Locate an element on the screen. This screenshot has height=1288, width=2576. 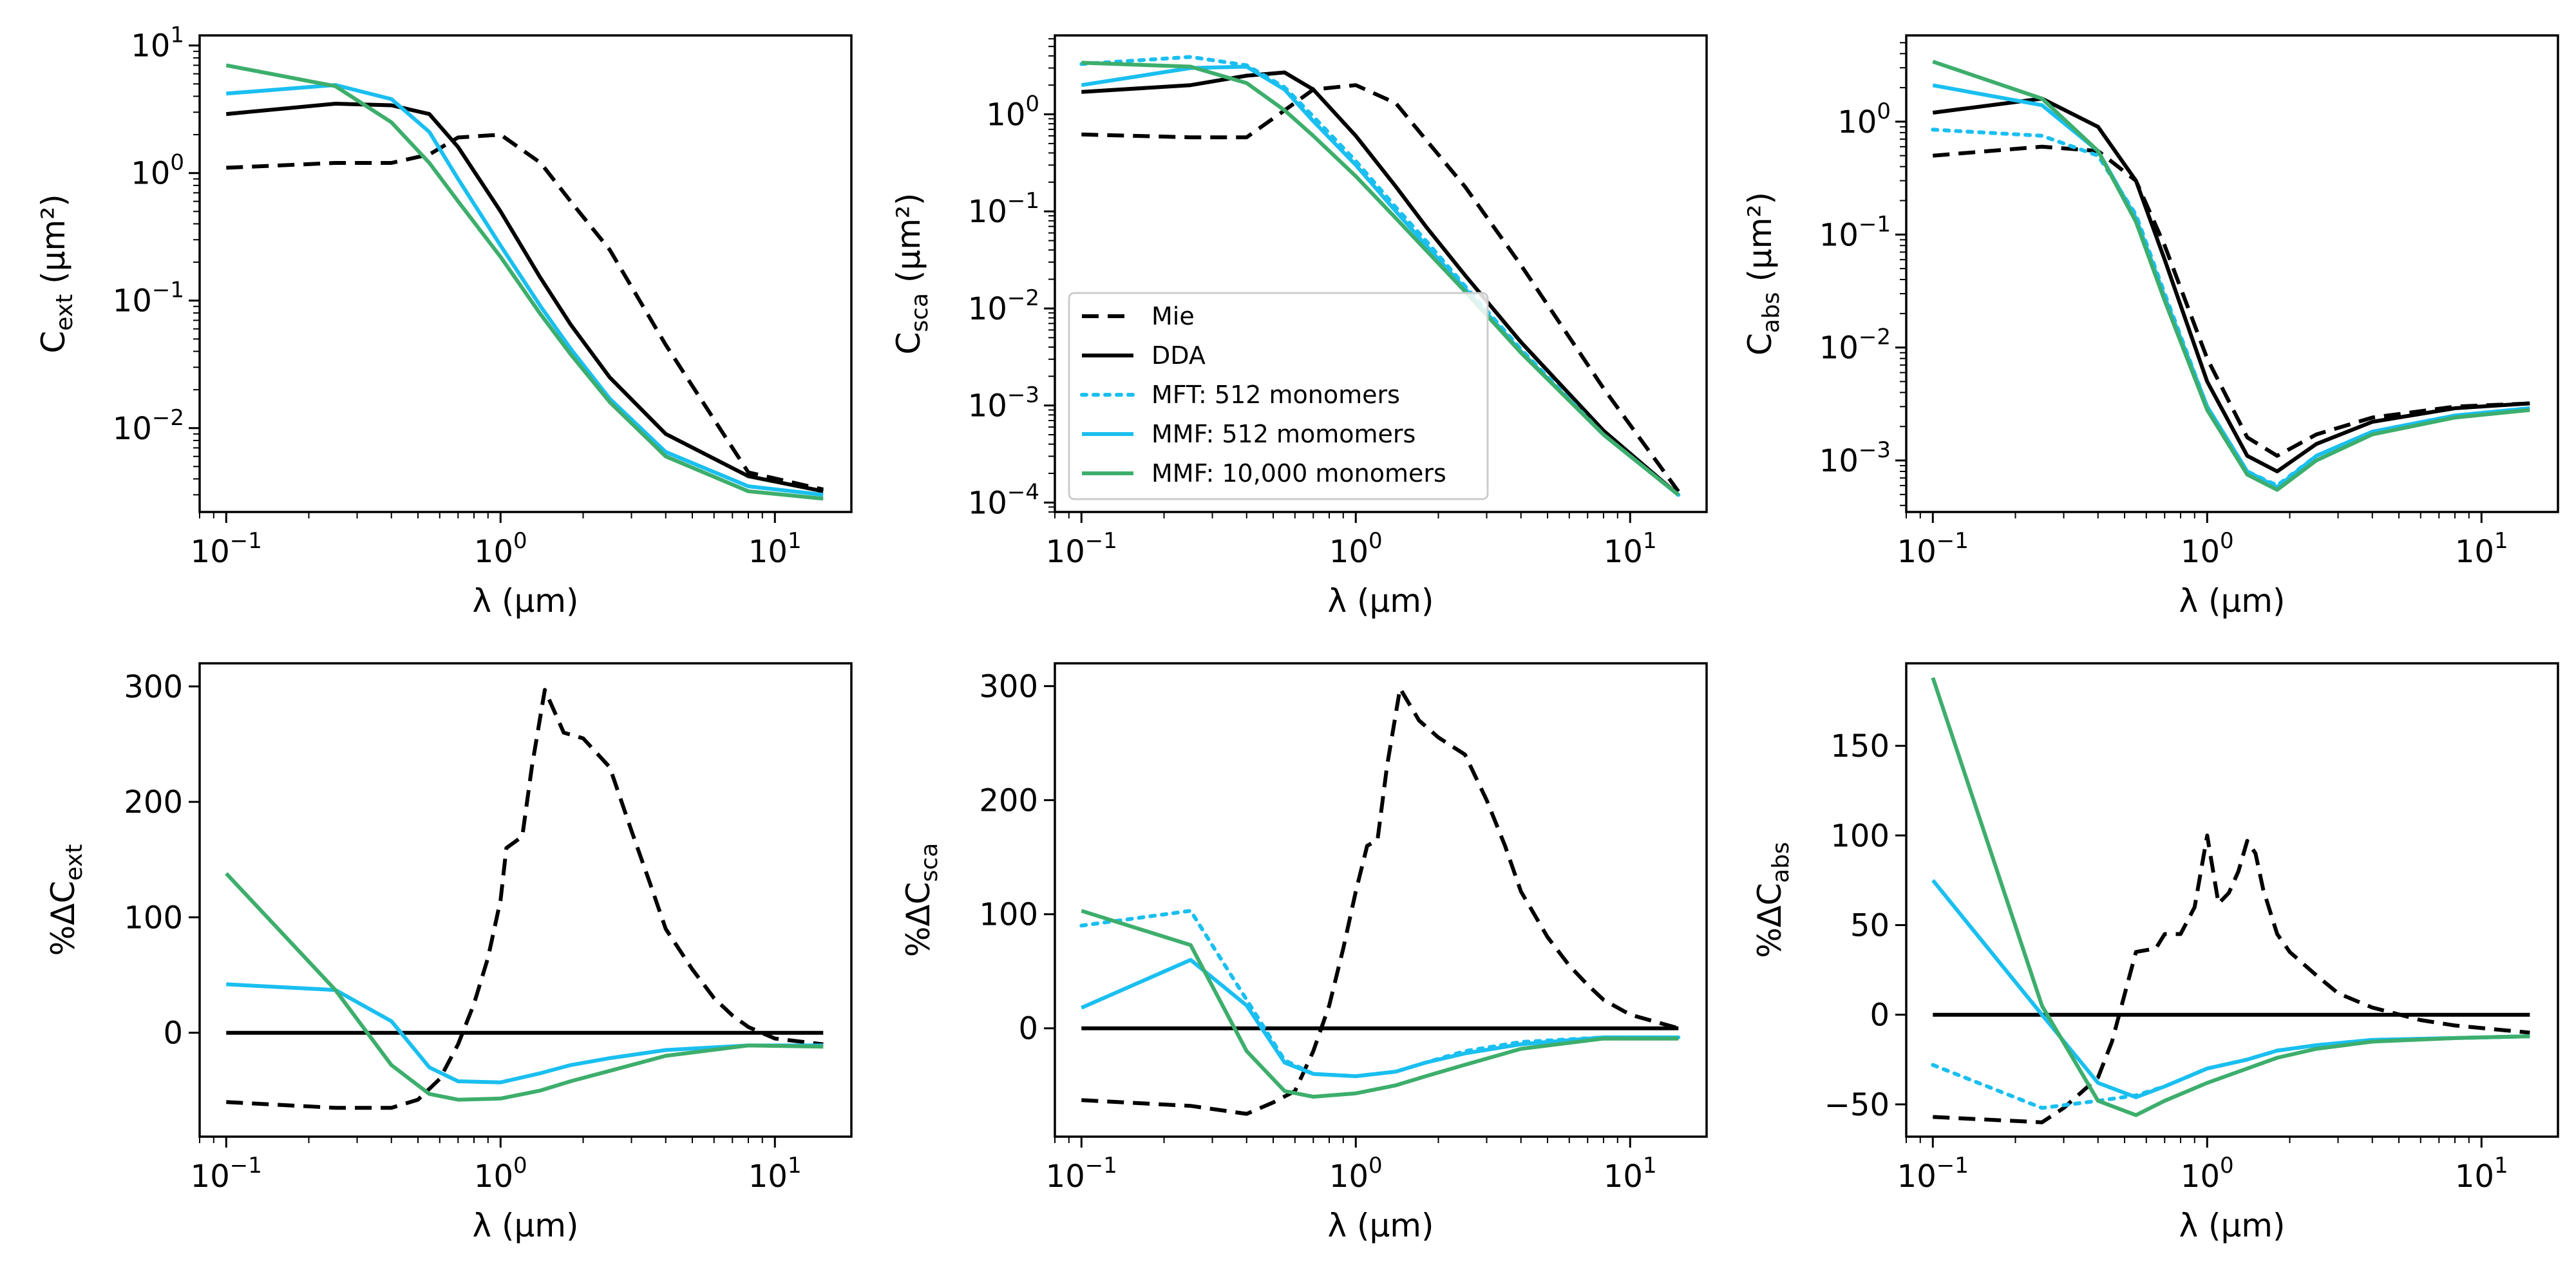
y-axis-label: Cabs (μm²) is located at coordinates (1763, 273).